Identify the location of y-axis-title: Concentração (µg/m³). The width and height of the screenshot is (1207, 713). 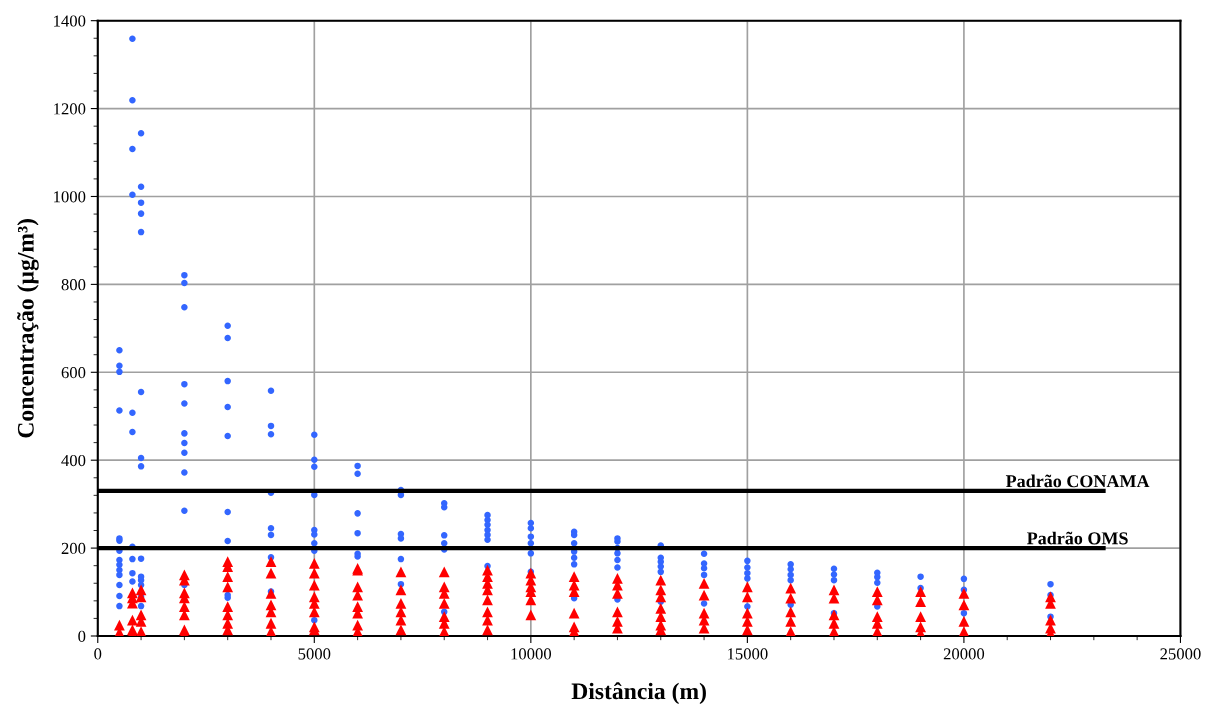
(28, 328).